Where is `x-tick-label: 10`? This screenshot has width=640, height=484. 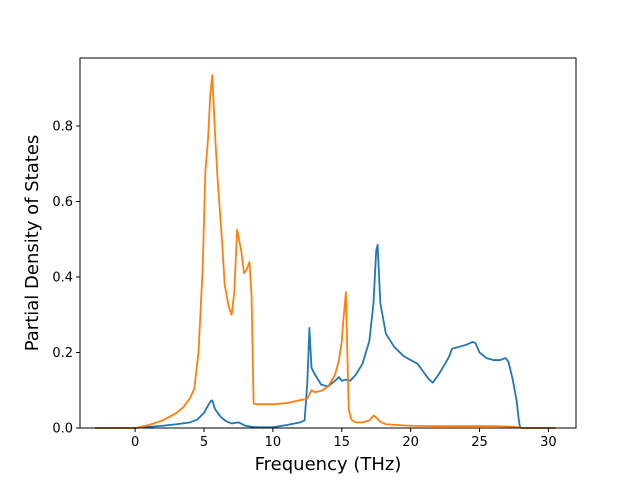 x-tick-label: 10 is located at coordinates (273, 442).